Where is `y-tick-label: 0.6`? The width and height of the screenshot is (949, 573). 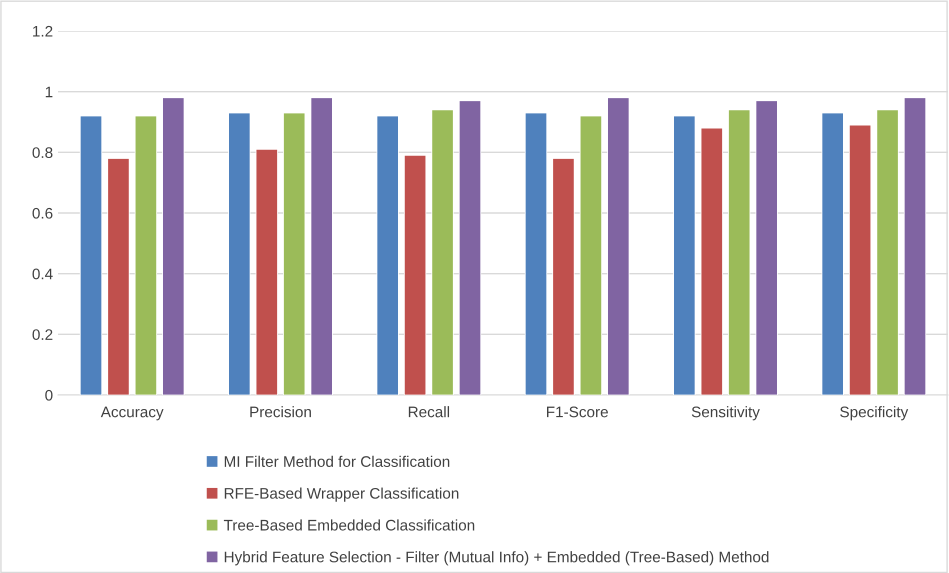 y-tick-label: 0.6 is located at coordinates (42, 213).